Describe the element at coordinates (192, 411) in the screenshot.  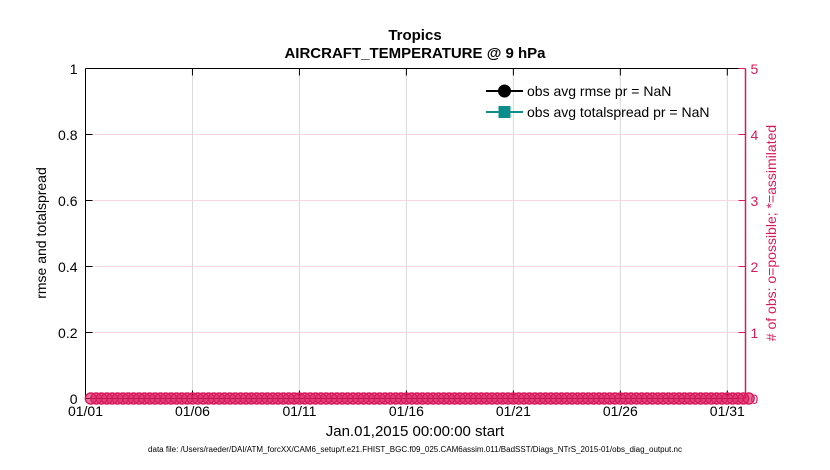
I see `x-tick-label: 01/06` at that location.